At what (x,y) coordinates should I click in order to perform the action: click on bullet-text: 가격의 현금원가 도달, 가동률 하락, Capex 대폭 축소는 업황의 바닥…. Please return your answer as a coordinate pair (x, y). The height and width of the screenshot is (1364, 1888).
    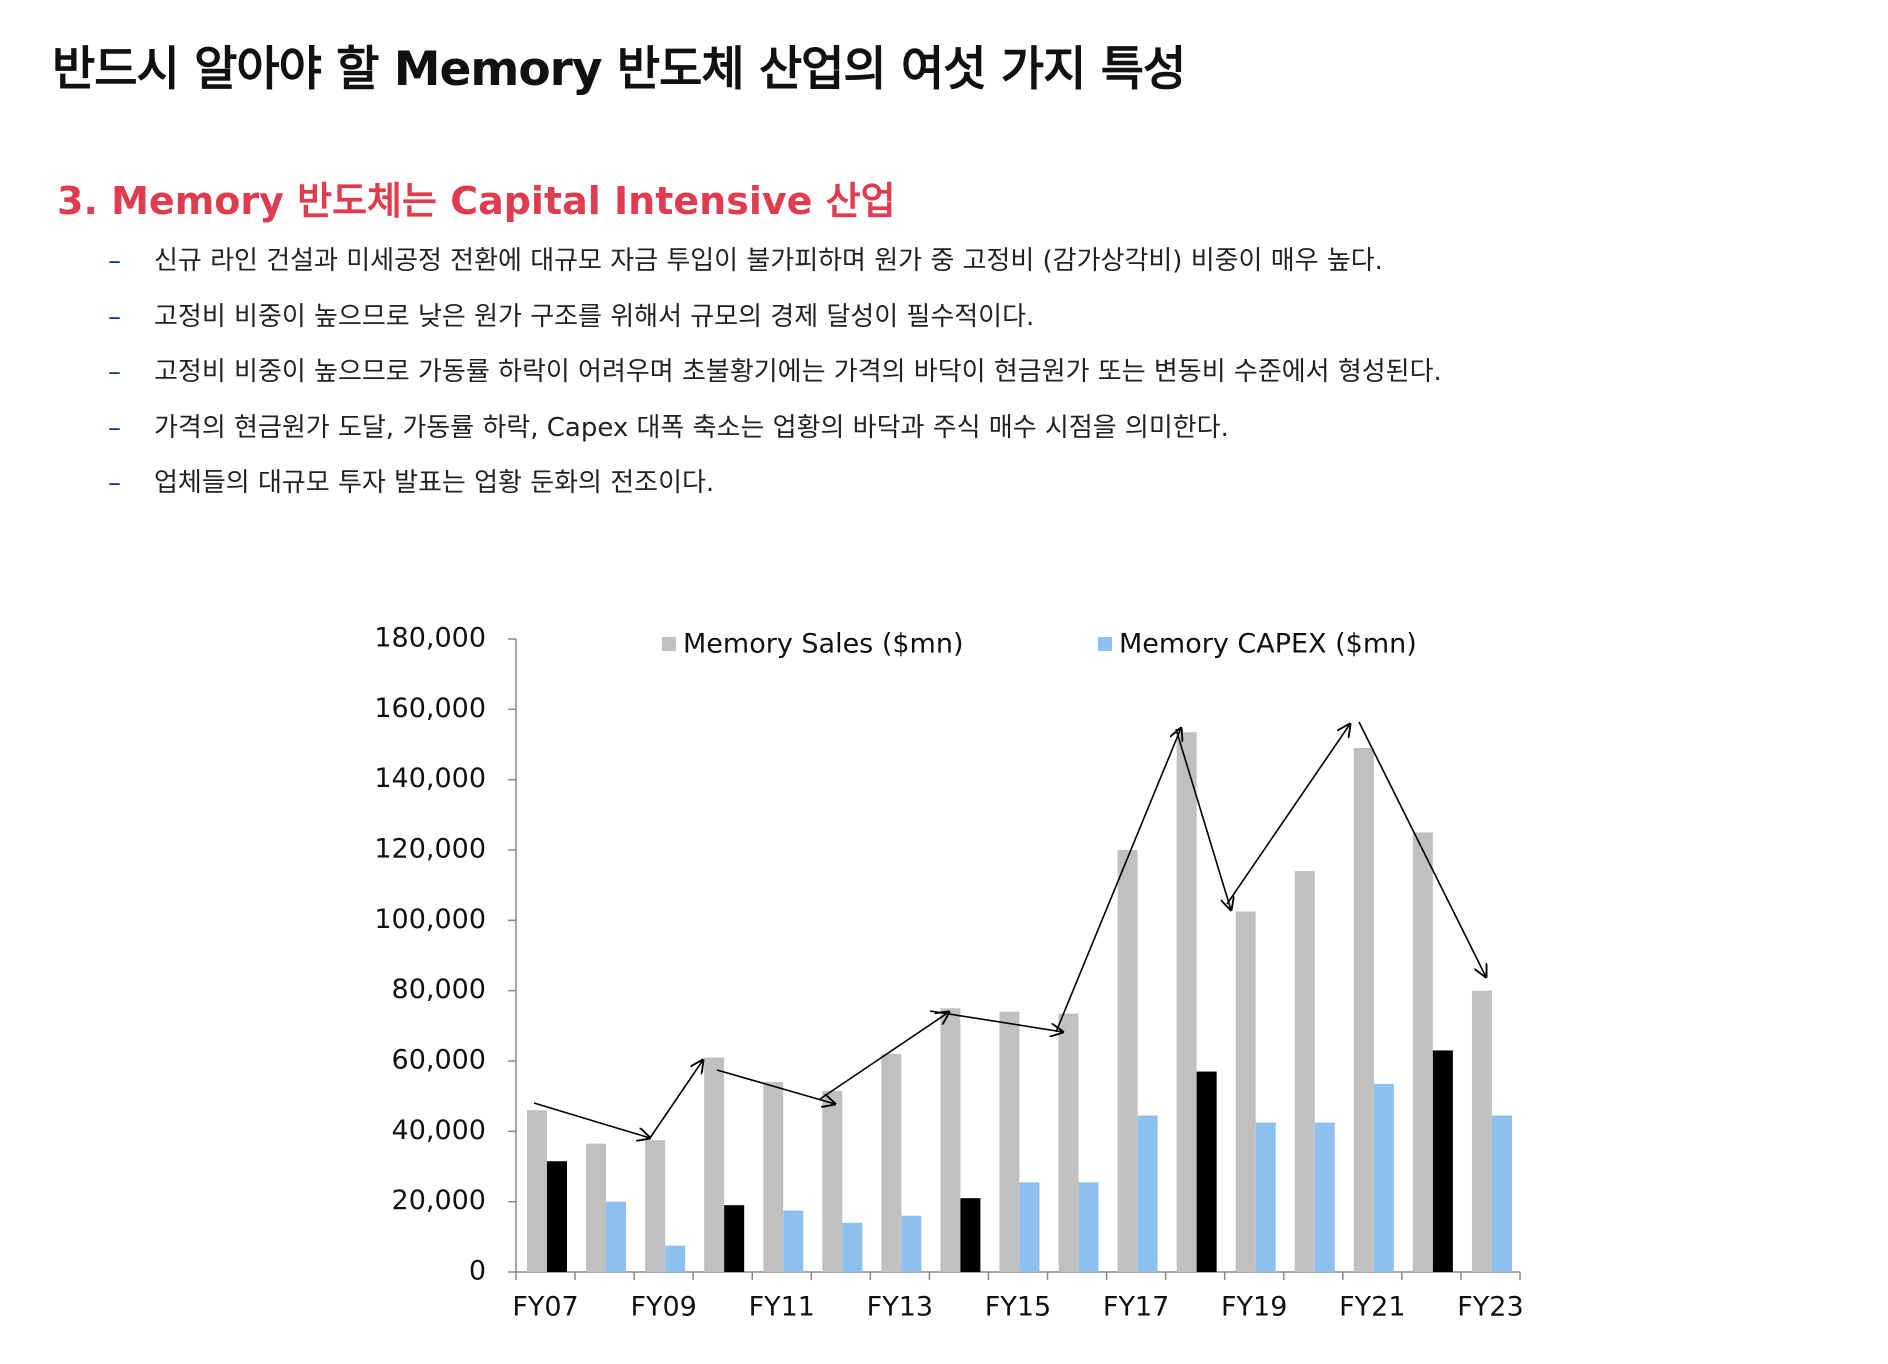
    Looking at the image, I should click on (691, 427).